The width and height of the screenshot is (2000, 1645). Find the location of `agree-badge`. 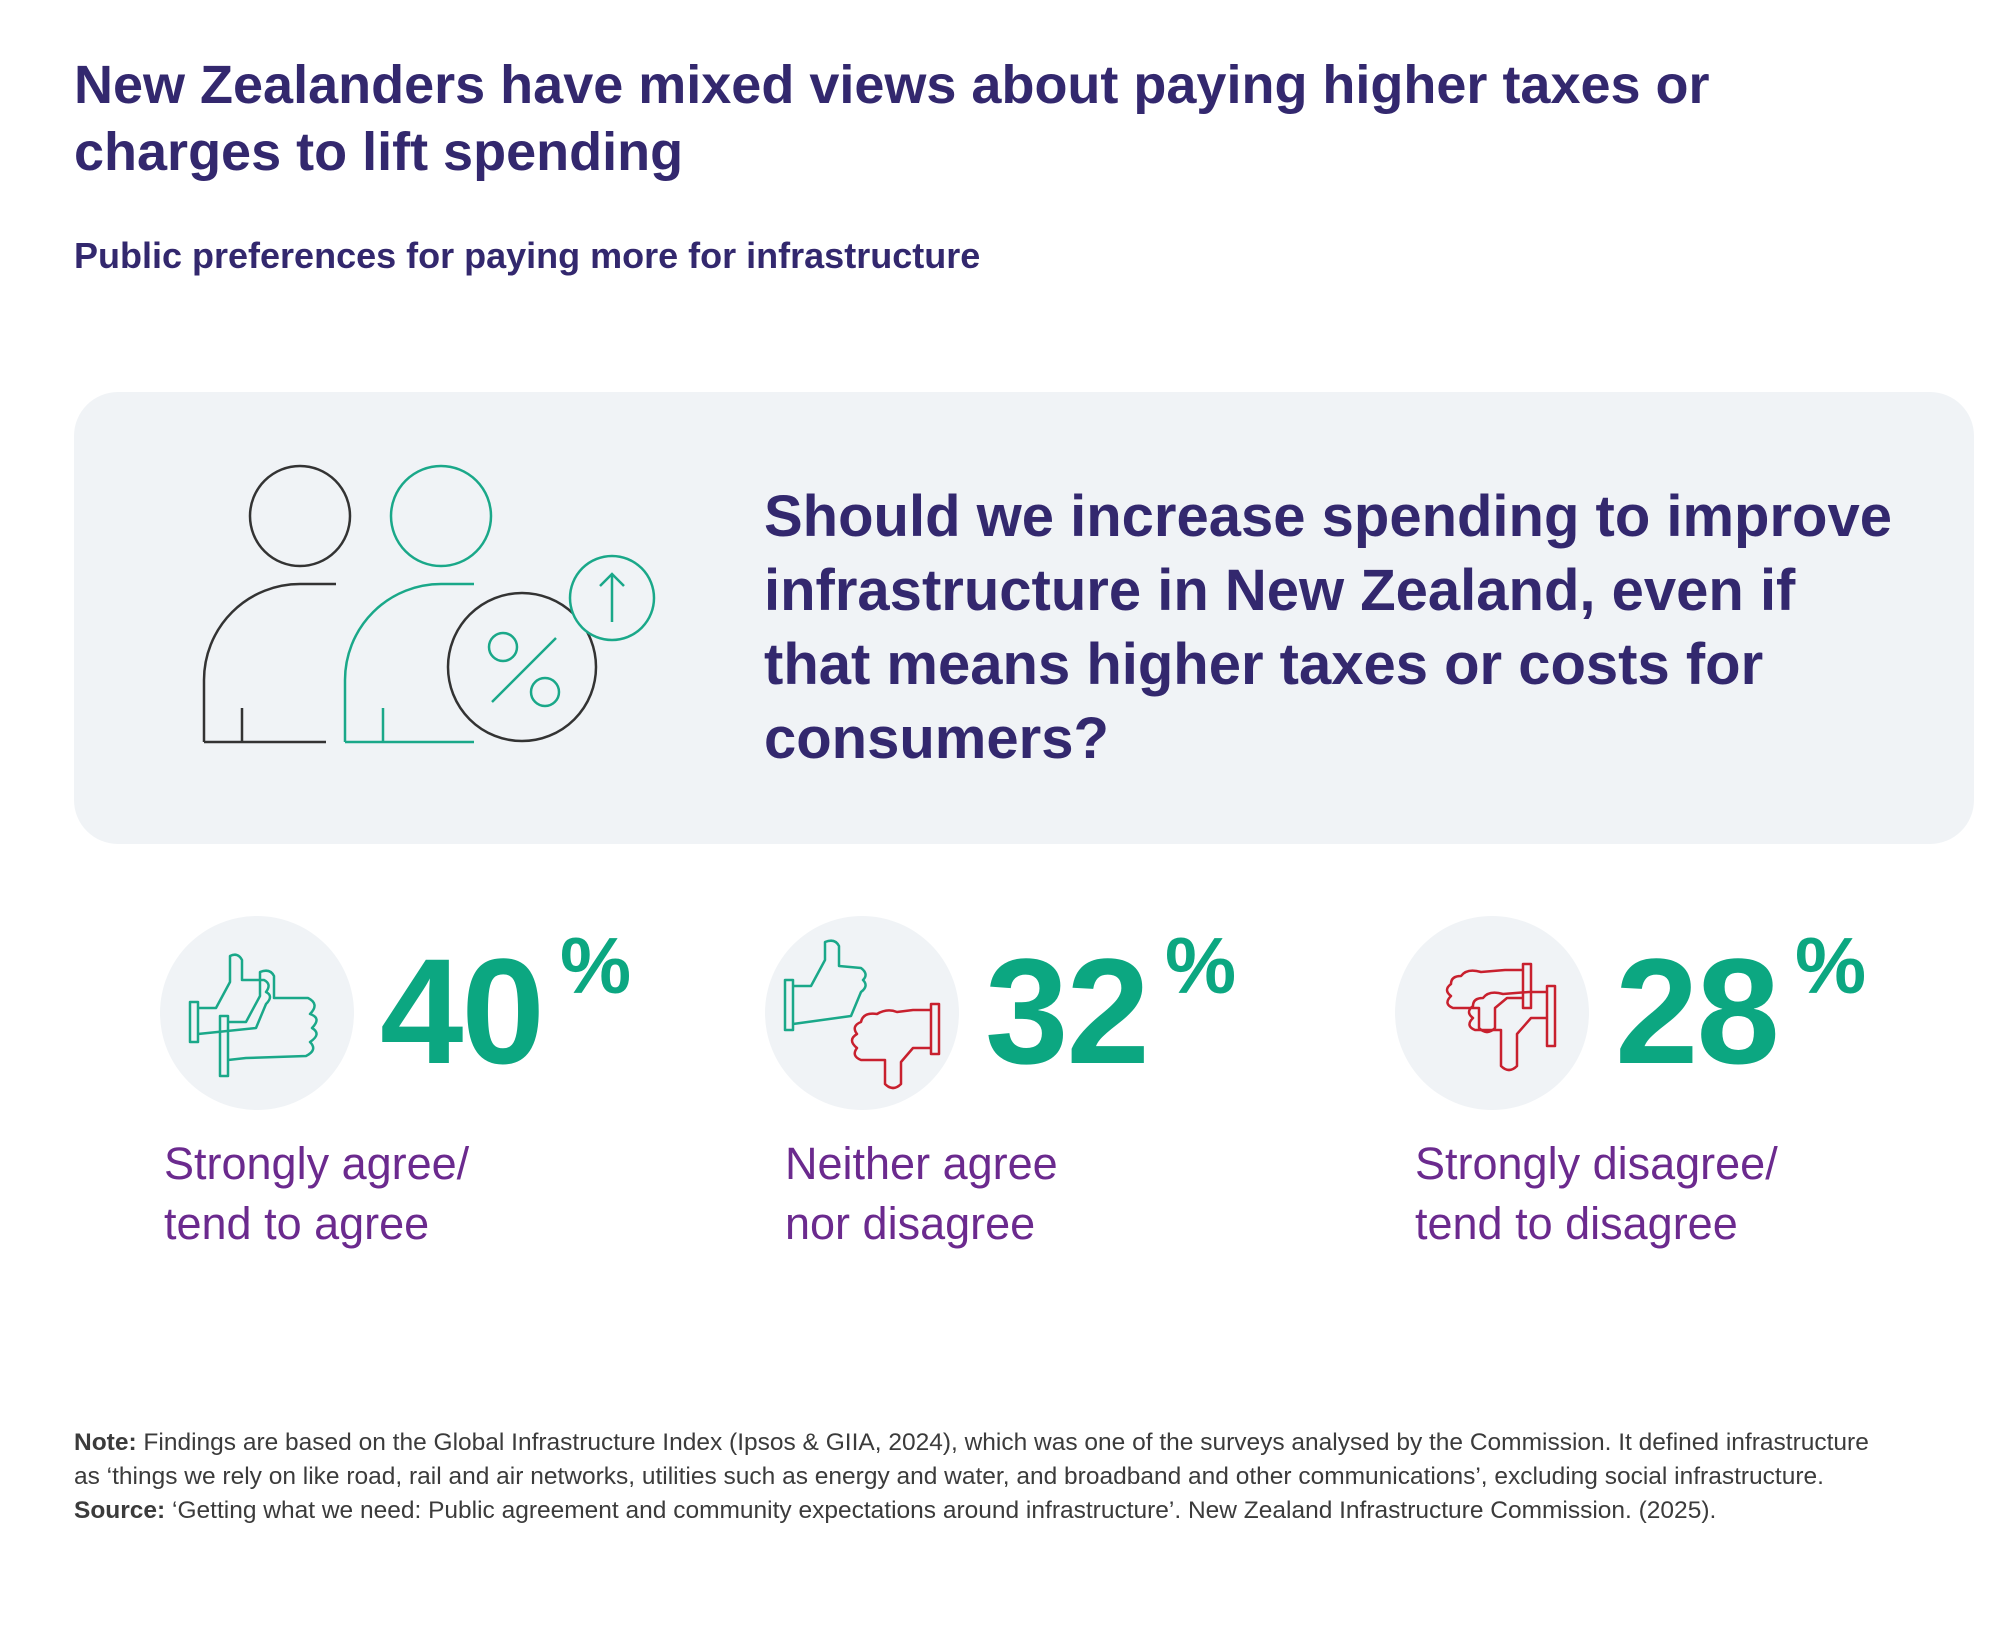

agree-badge is located at coordinates (257, 1013).